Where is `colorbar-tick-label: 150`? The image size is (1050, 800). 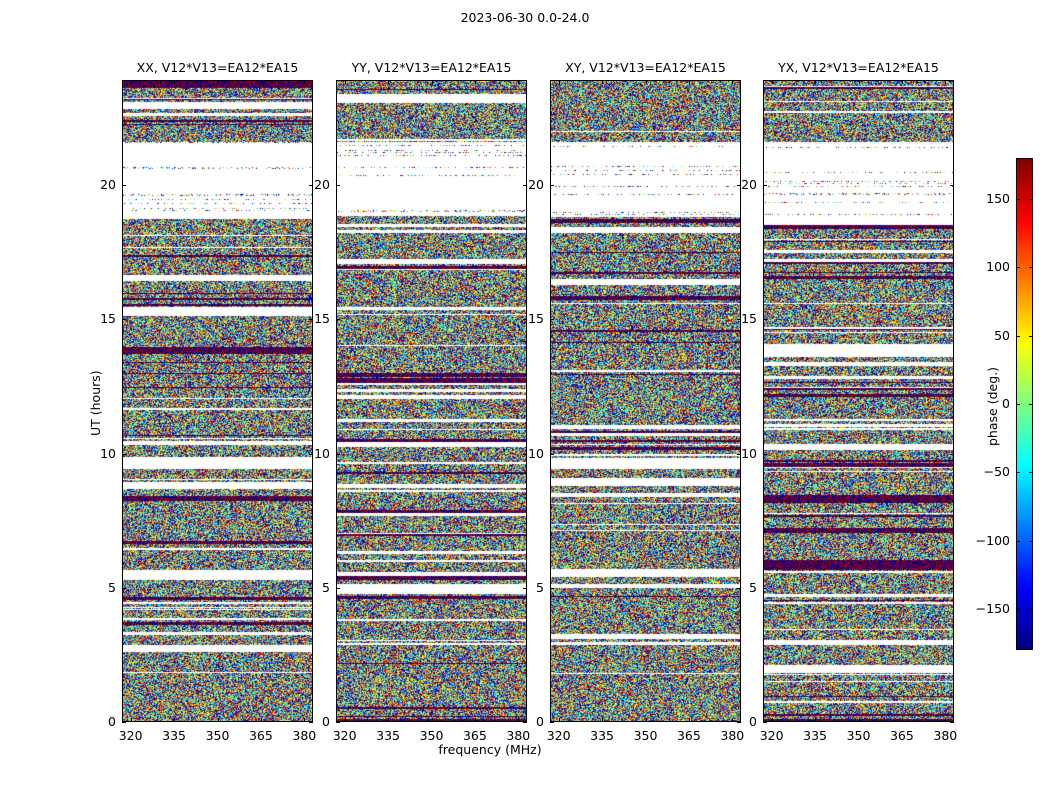 colorbar-tick-label: 150 is located at coordinates (998, 198).